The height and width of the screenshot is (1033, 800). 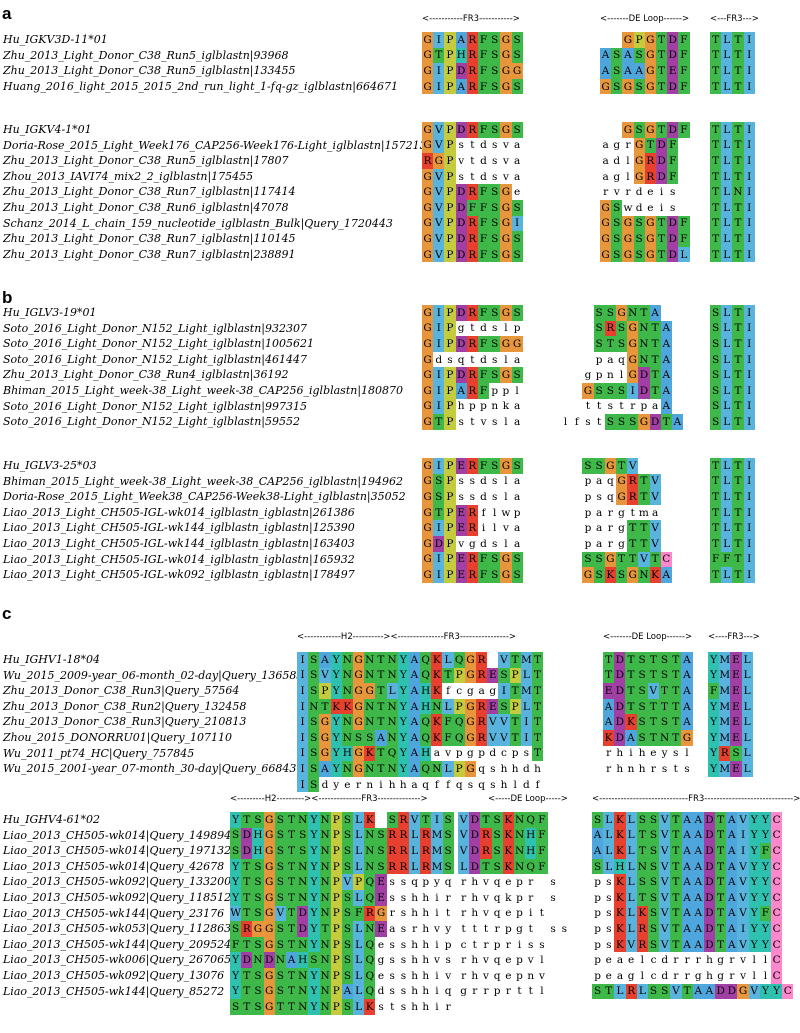 What do you see at coordinates (736, 706) in the screenshot?
I see `residue: E` at bounding box center [736, 706].